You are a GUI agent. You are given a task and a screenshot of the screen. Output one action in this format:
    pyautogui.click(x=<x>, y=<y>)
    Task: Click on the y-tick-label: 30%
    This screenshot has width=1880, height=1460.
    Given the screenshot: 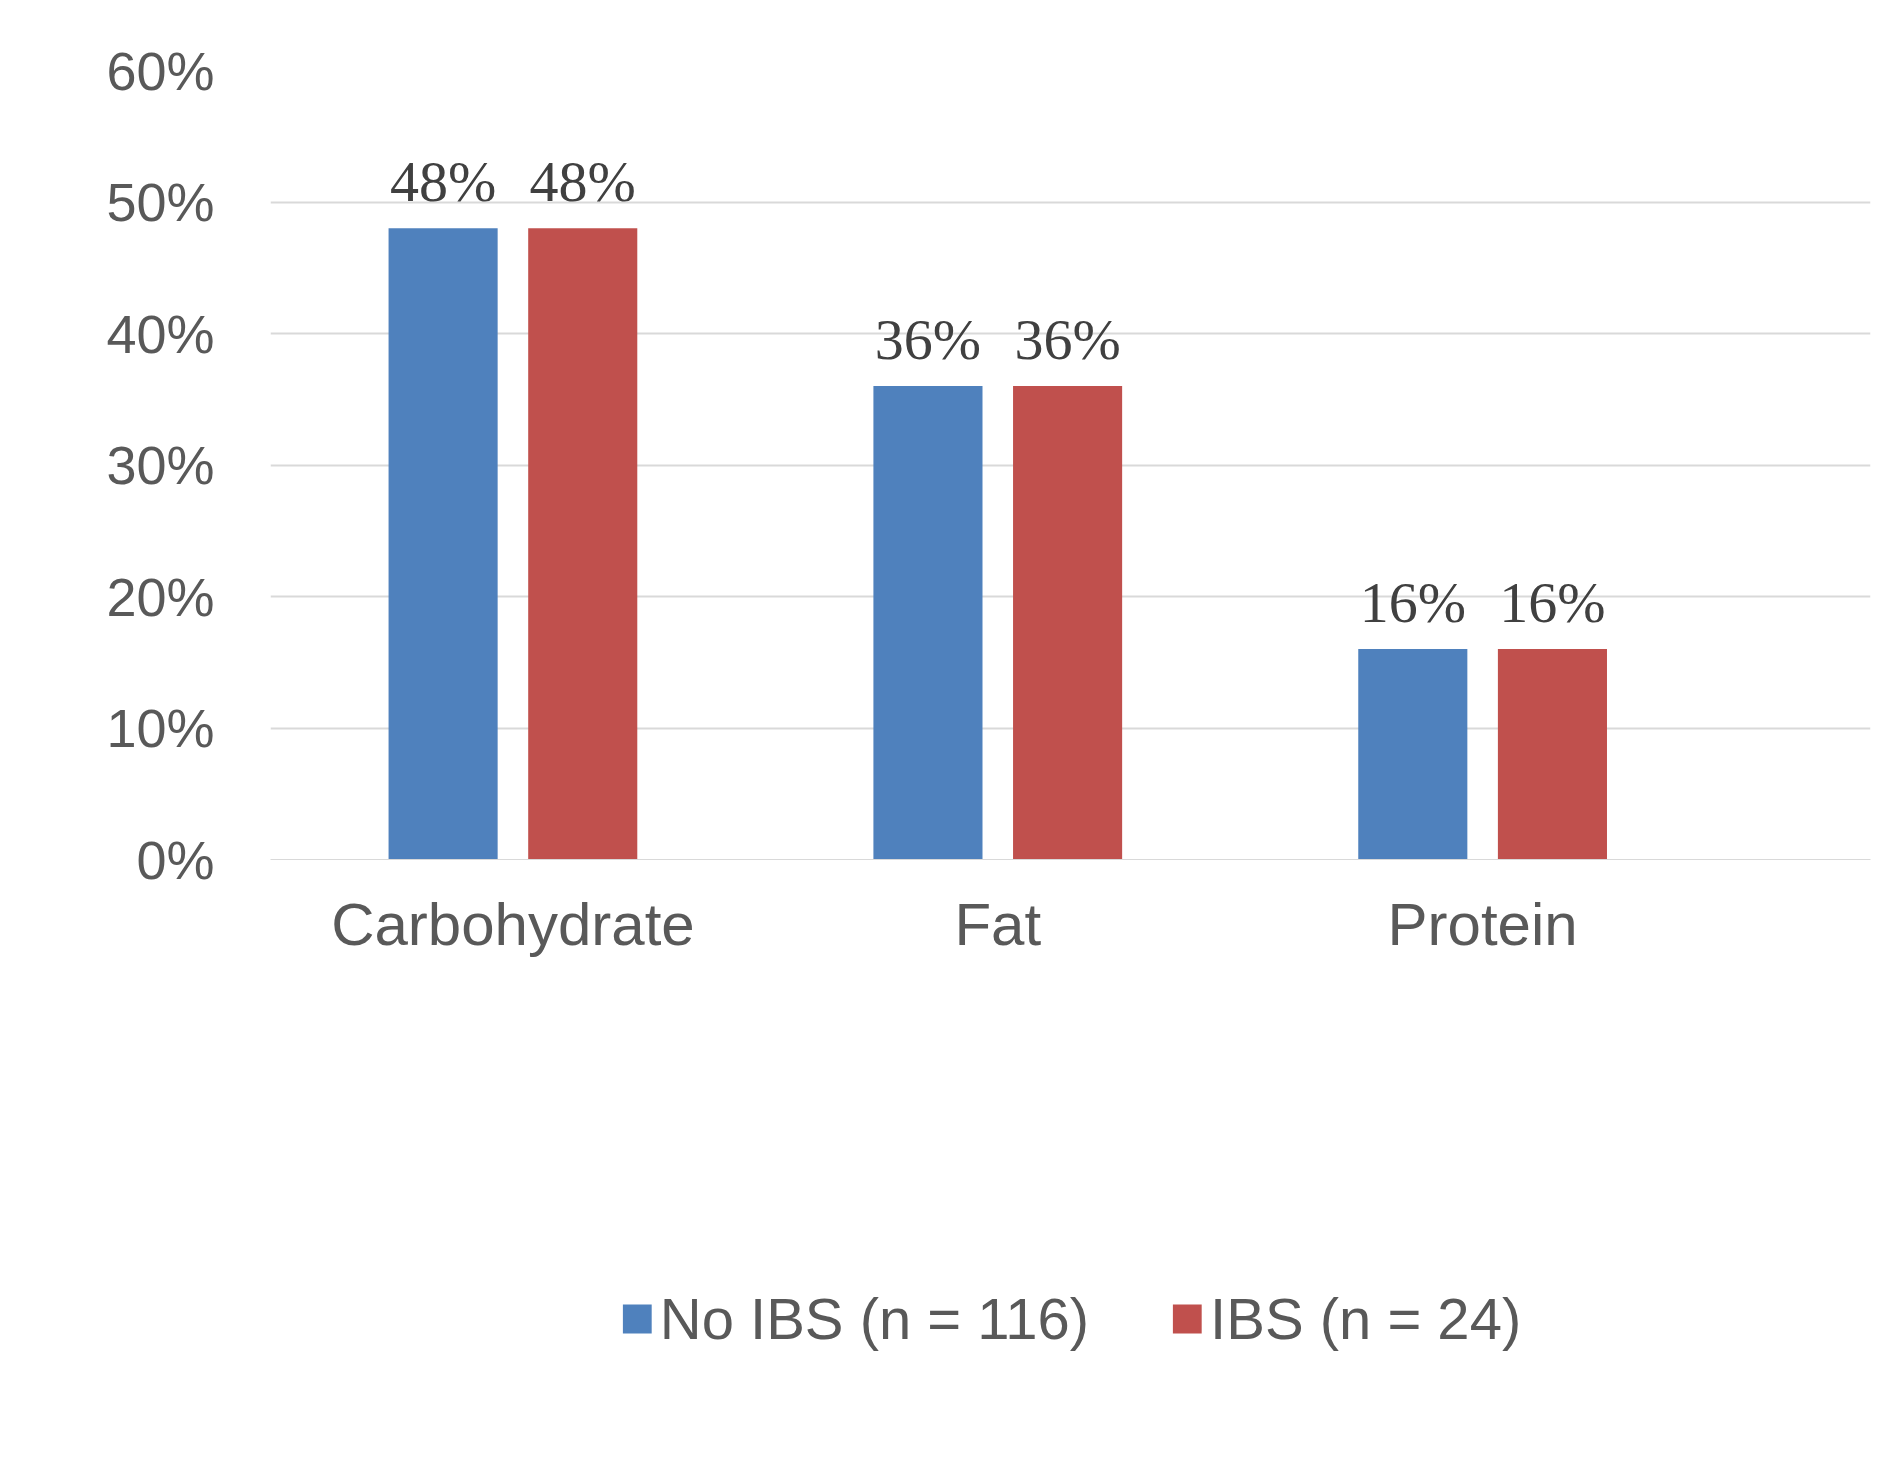 What is the action you would take?
    pyautogui.click(x=160, y=465)
    